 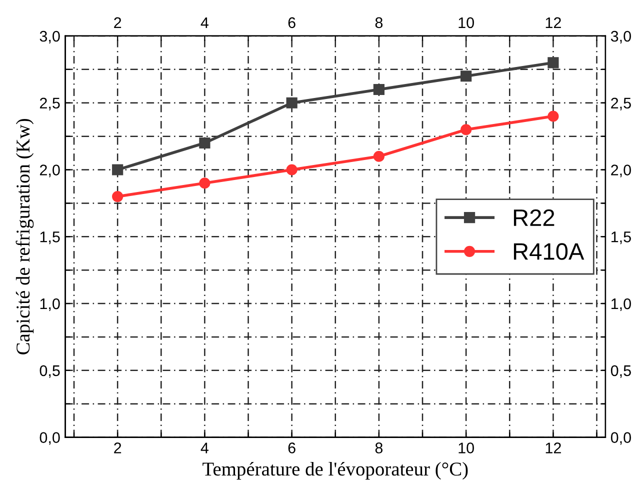 I want to click on x2-tick-label: 10, so click(x=466, y=22).